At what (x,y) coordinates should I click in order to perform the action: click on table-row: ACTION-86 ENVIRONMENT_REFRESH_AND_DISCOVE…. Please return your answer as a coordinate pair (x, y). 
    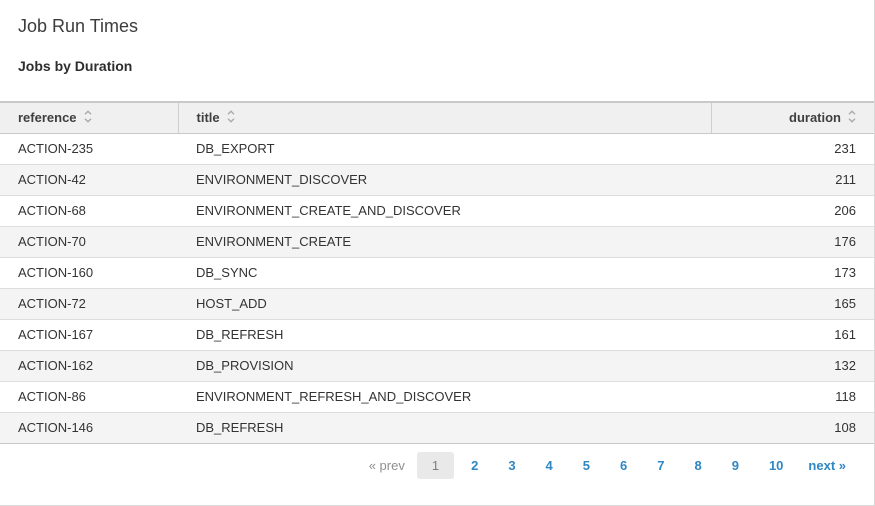
    Looking at the image, I should click on (437, 396).